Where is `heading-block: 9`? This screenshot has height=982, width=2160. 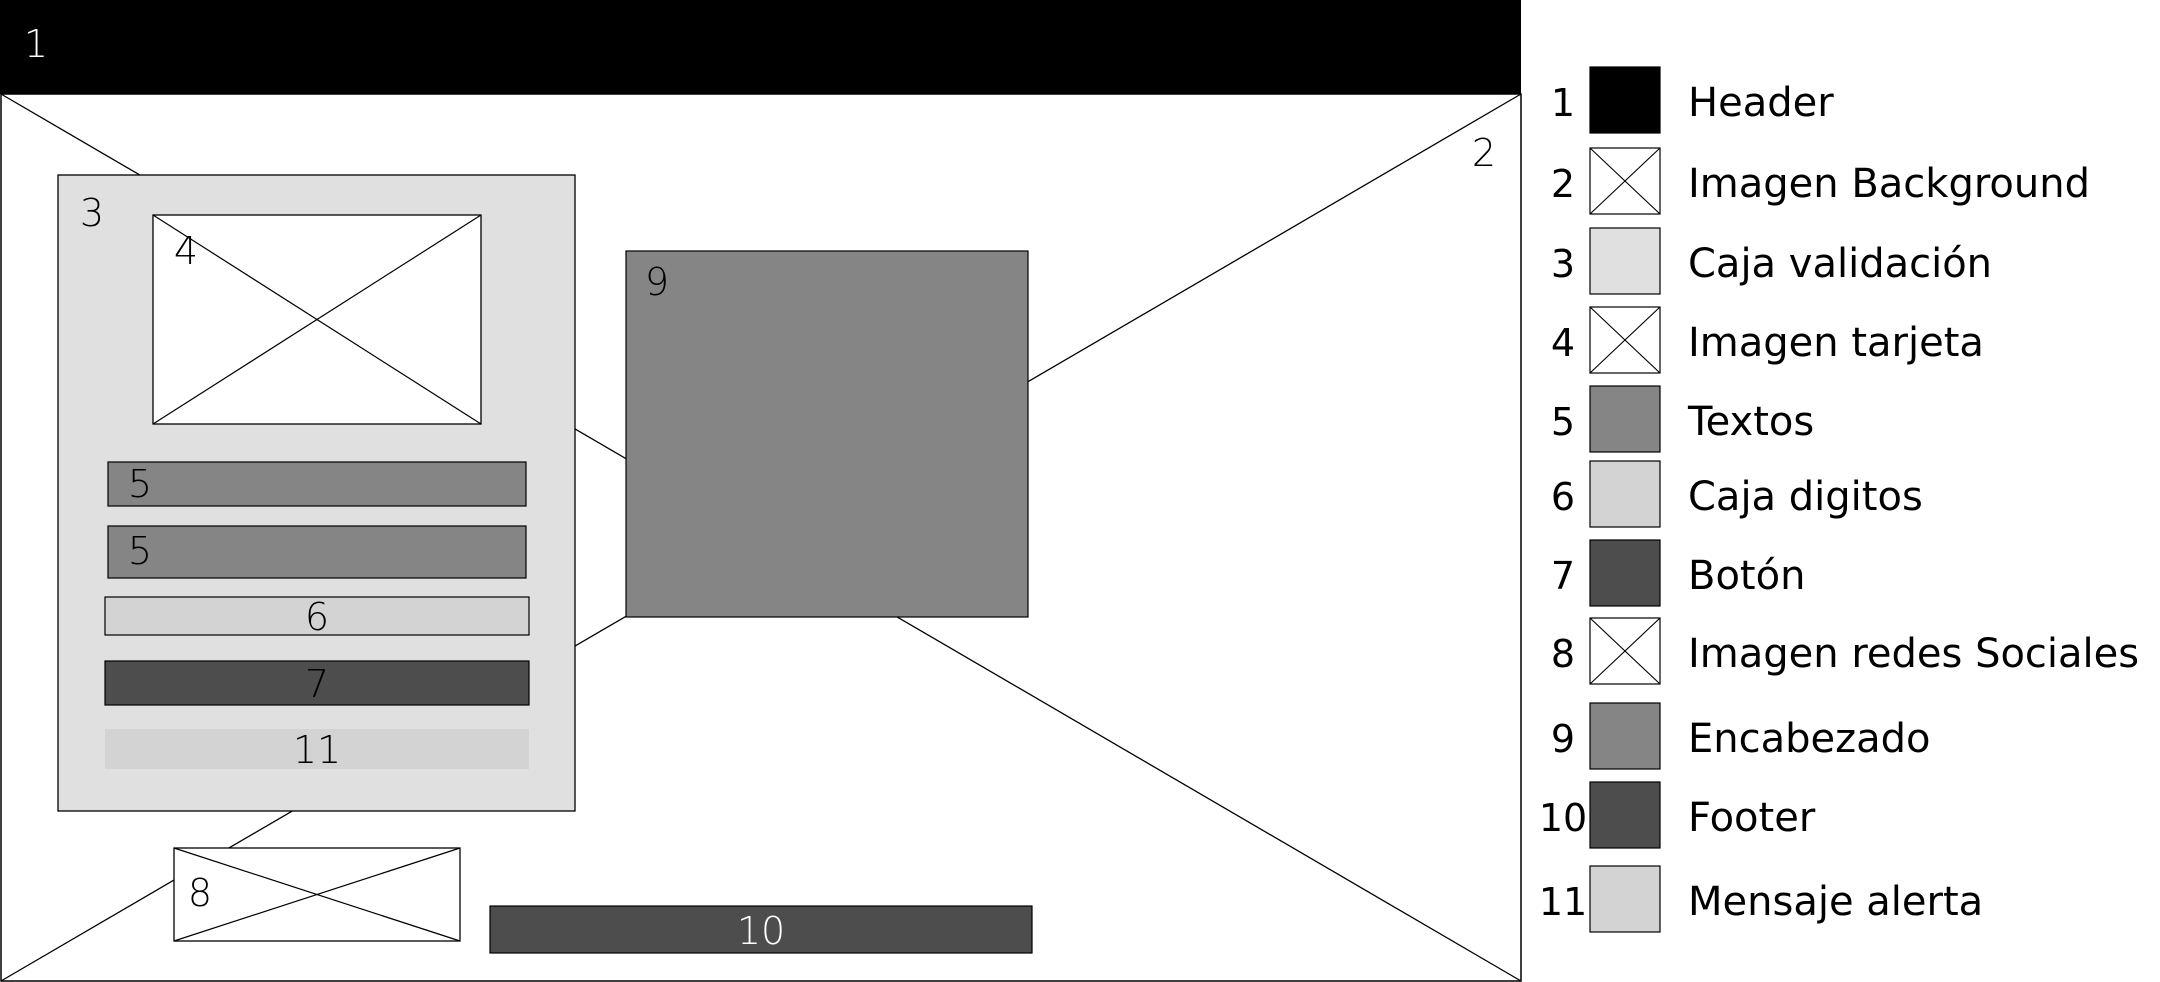 heading-block: 9 is located at coordinates (827, 434).